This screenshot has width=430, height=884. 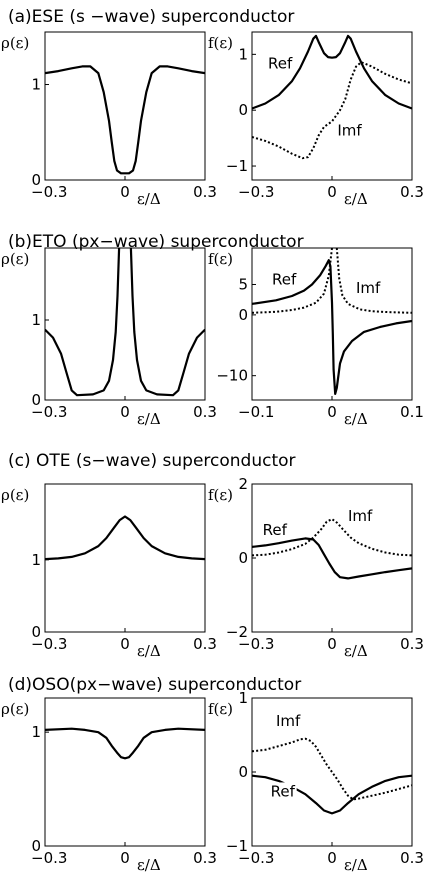 I want to click on panel-title: (c) OTE (s−wave) superconductor, so click(x=152, y=461).